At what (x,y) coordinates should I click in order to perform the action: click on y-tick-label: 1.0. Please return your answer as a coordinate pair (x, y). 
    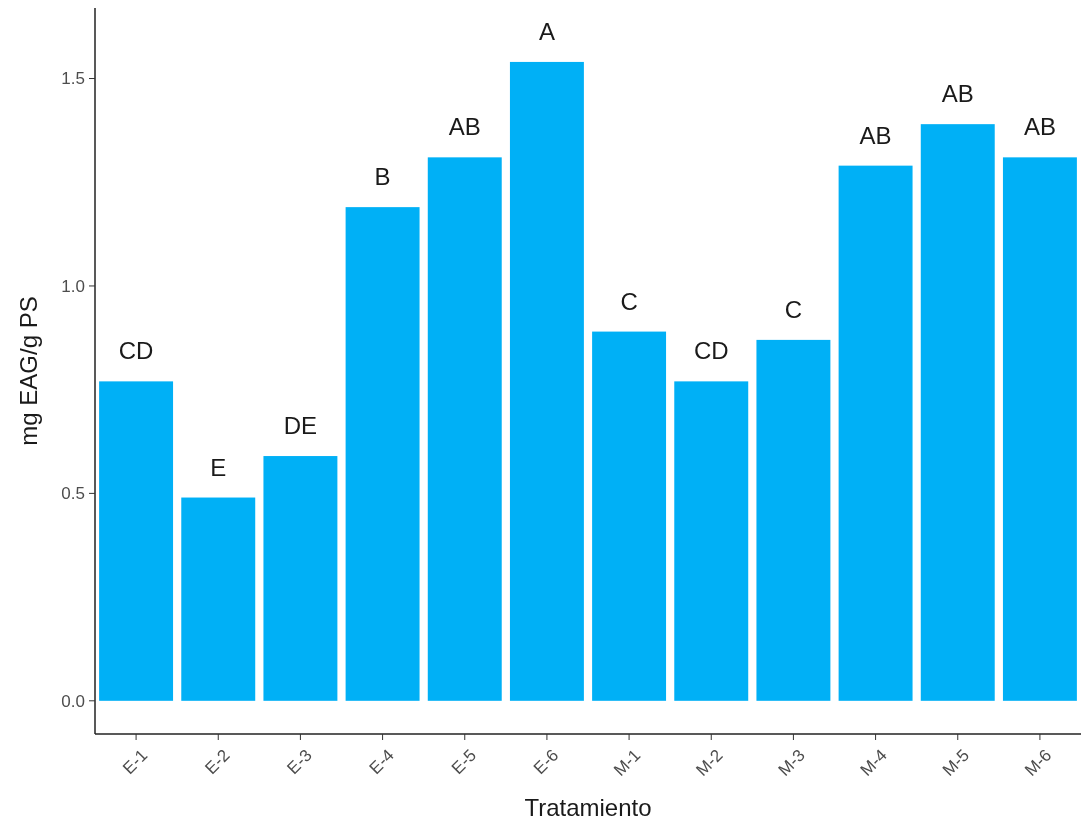
    Looking at the image, I should click on (73, 286).